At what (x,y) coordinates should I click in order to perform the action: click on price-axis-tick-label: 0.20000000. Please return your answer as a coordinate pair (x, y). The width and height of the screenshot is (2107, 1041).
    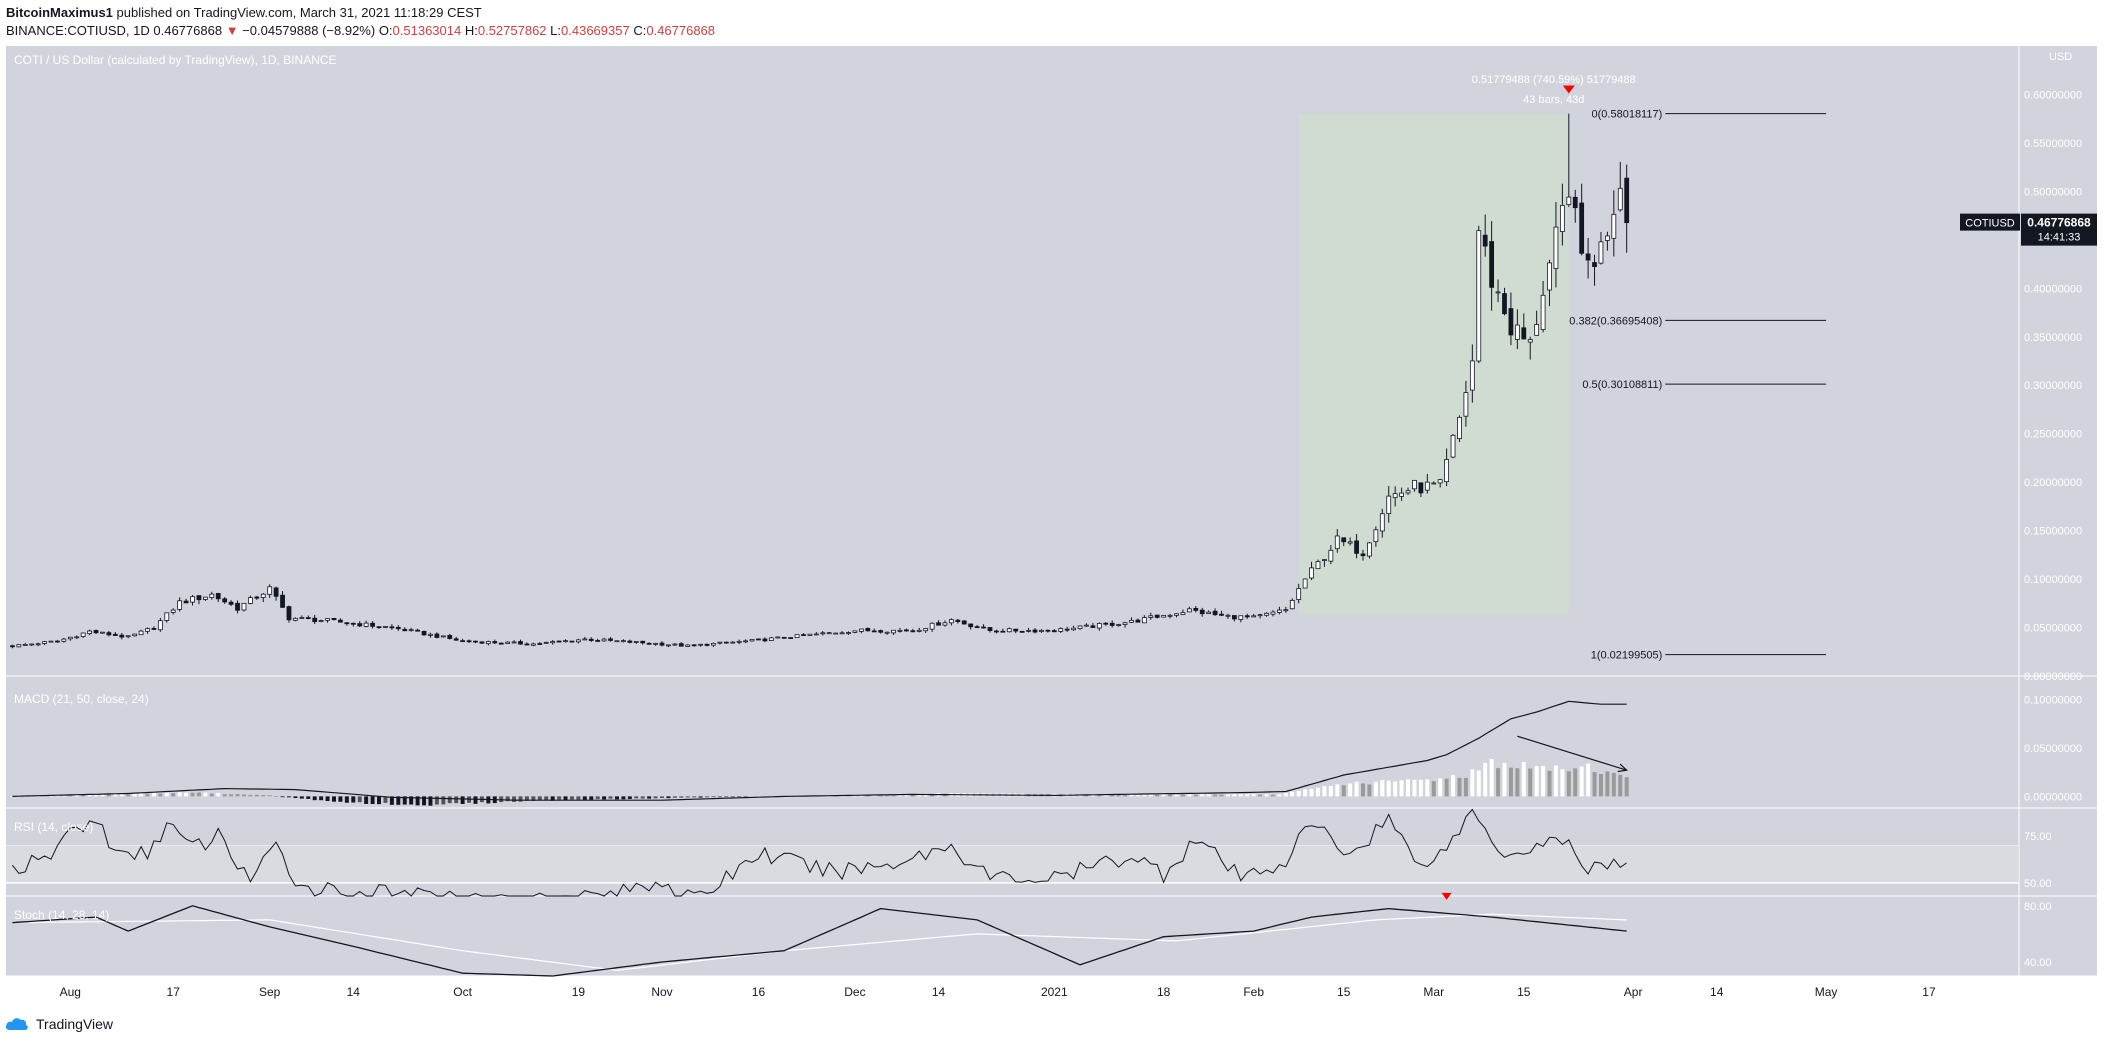
    Looking at the image, I should click on (2053, 483).